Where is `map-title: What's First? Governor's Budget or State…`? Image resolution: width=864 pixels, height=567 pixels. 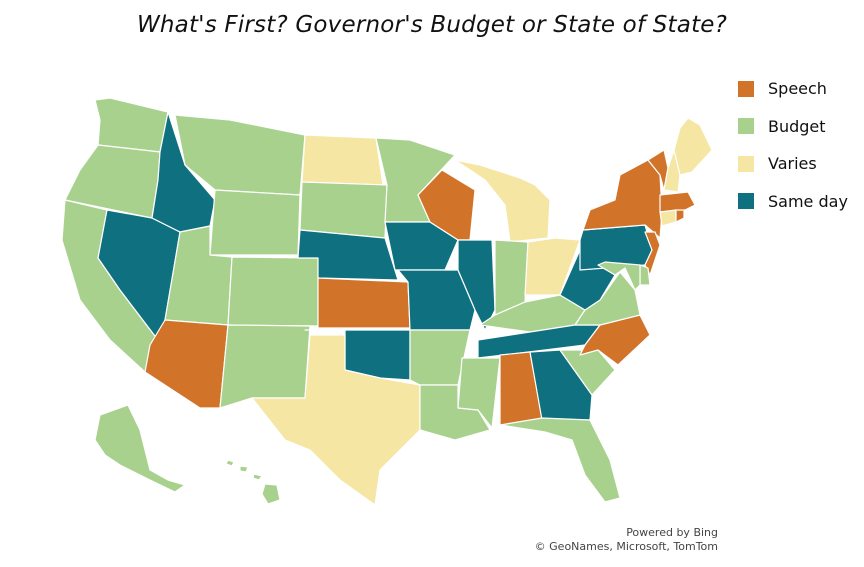 map-title: What's First? Governor's Budget or State… is located at coordinates (432, 25).